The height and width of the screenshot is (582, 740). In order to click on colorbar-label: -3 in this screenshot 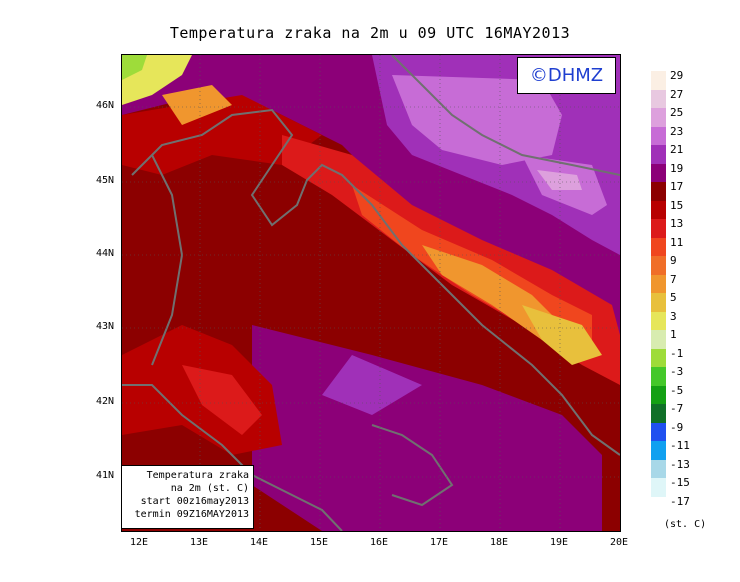, I will do `click(677, 371)`.